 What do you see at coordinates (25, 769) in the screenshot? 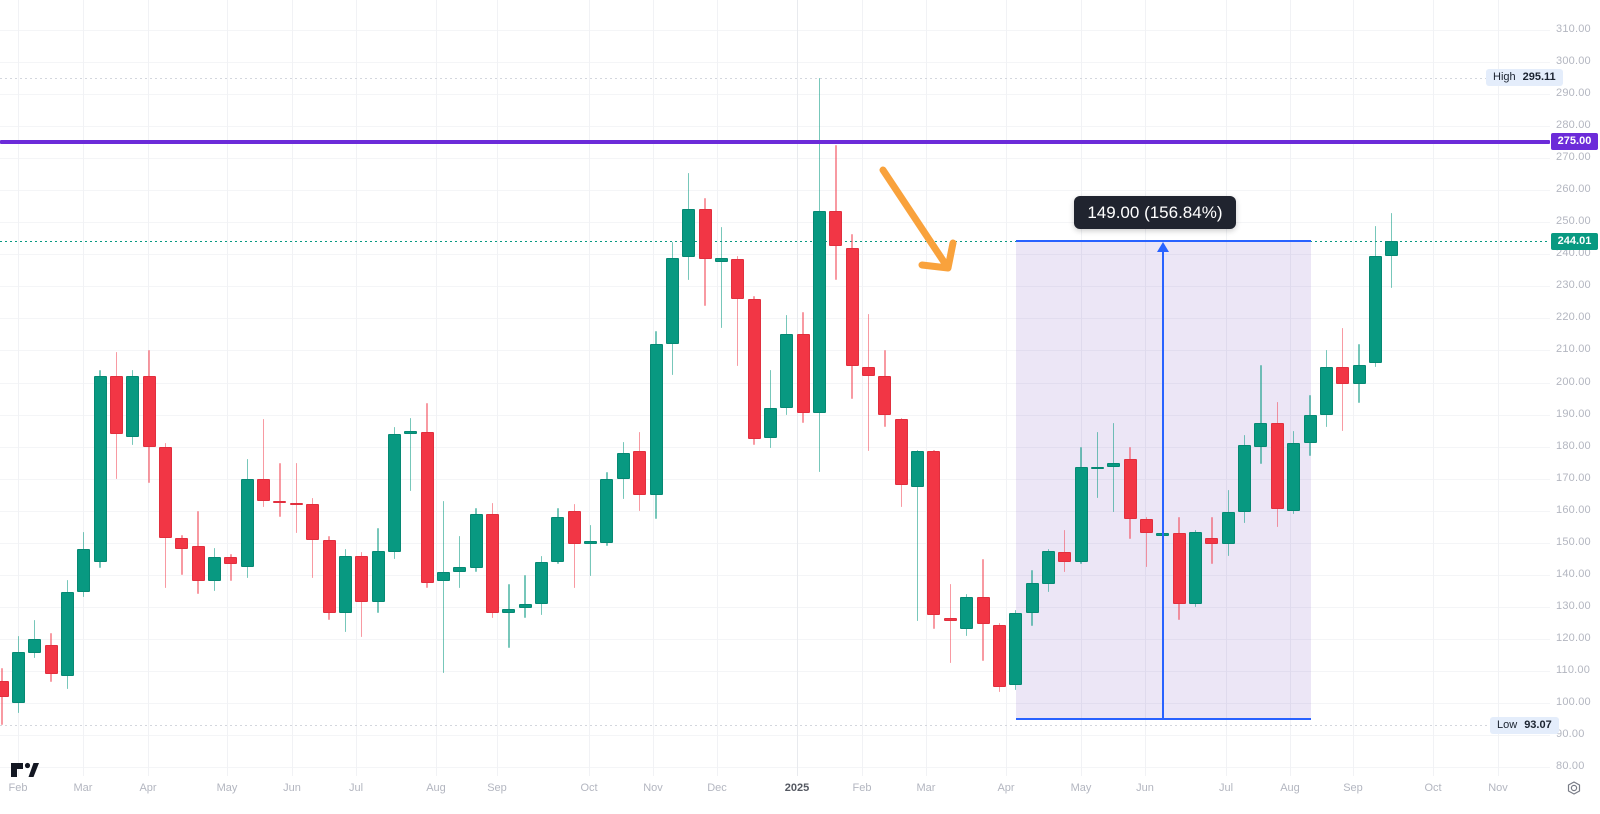
I see `tradingview-logo` at bounding box center [25, 769].